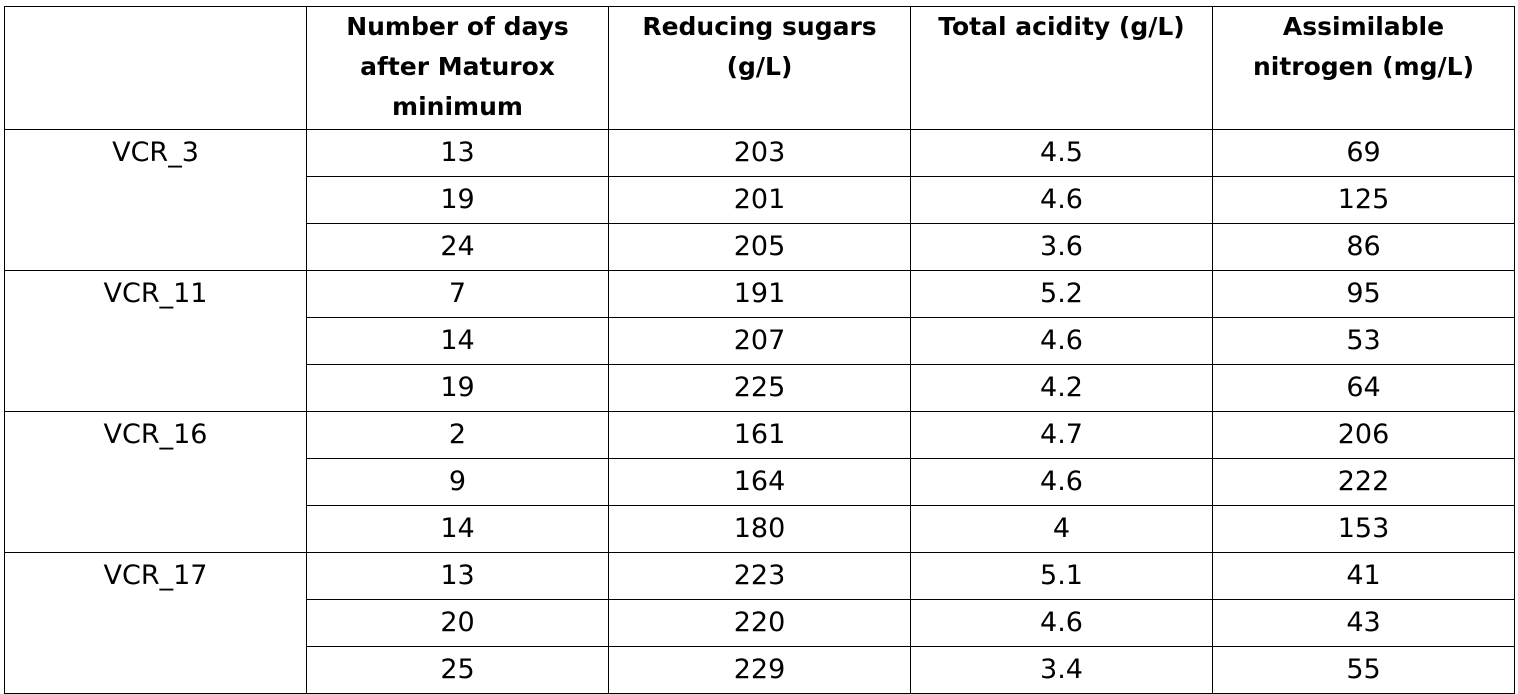 The height and width of the screenshot is (694, 1518). What do you see at coordinates (759, 26) in the screenshot?
I see `header-line: Reducing sugars` at bounding box center [759, 26].